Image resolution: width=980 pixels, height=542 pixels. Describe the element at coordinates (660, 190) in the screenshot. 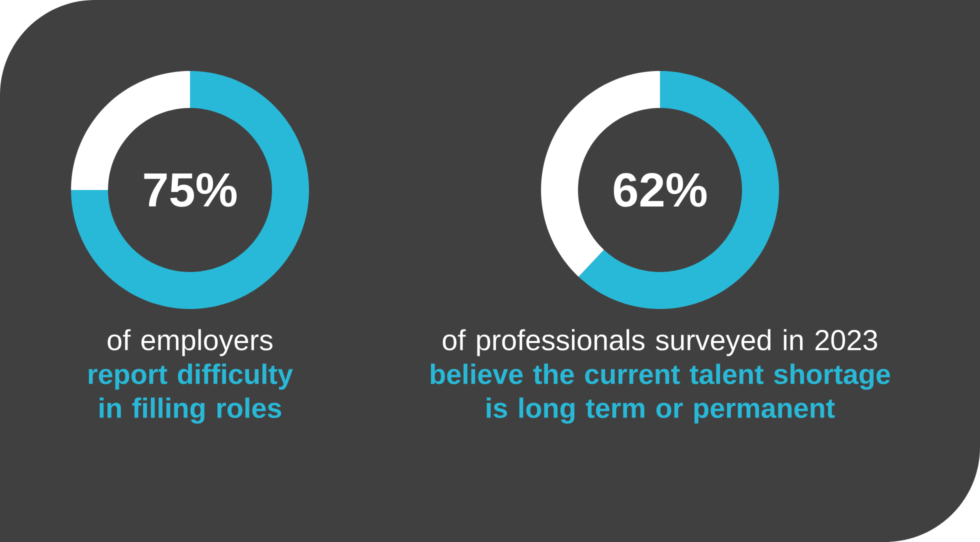

I see `data-label: 62%` at that location.